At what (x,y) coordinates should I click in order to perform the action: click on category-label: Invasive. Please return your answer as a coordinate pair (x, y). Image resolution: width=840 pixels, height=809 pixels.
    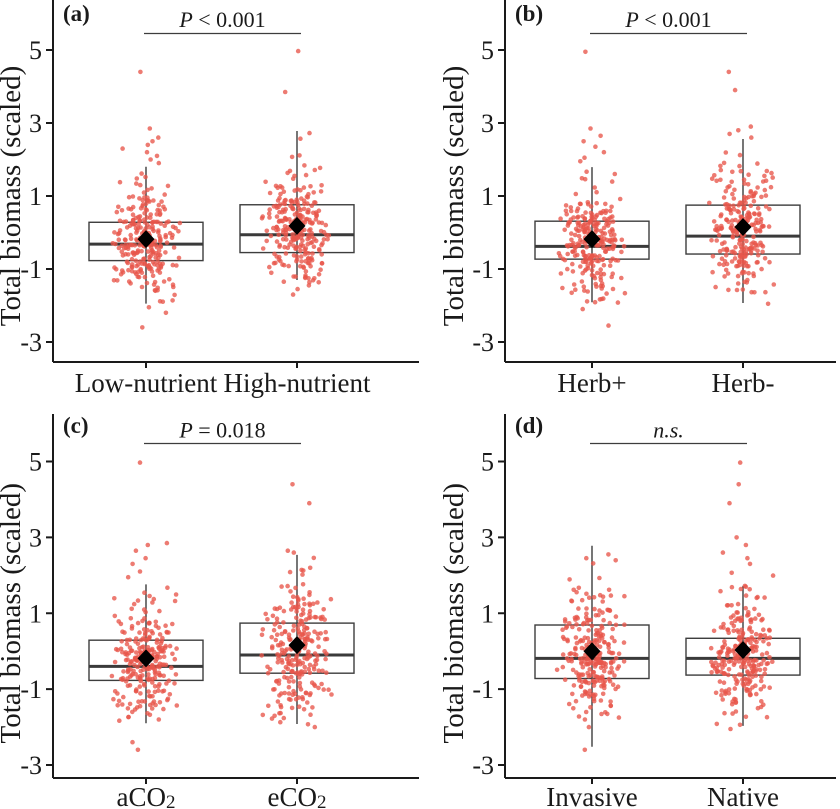
    Looking at the image, I should click on (591, 795).